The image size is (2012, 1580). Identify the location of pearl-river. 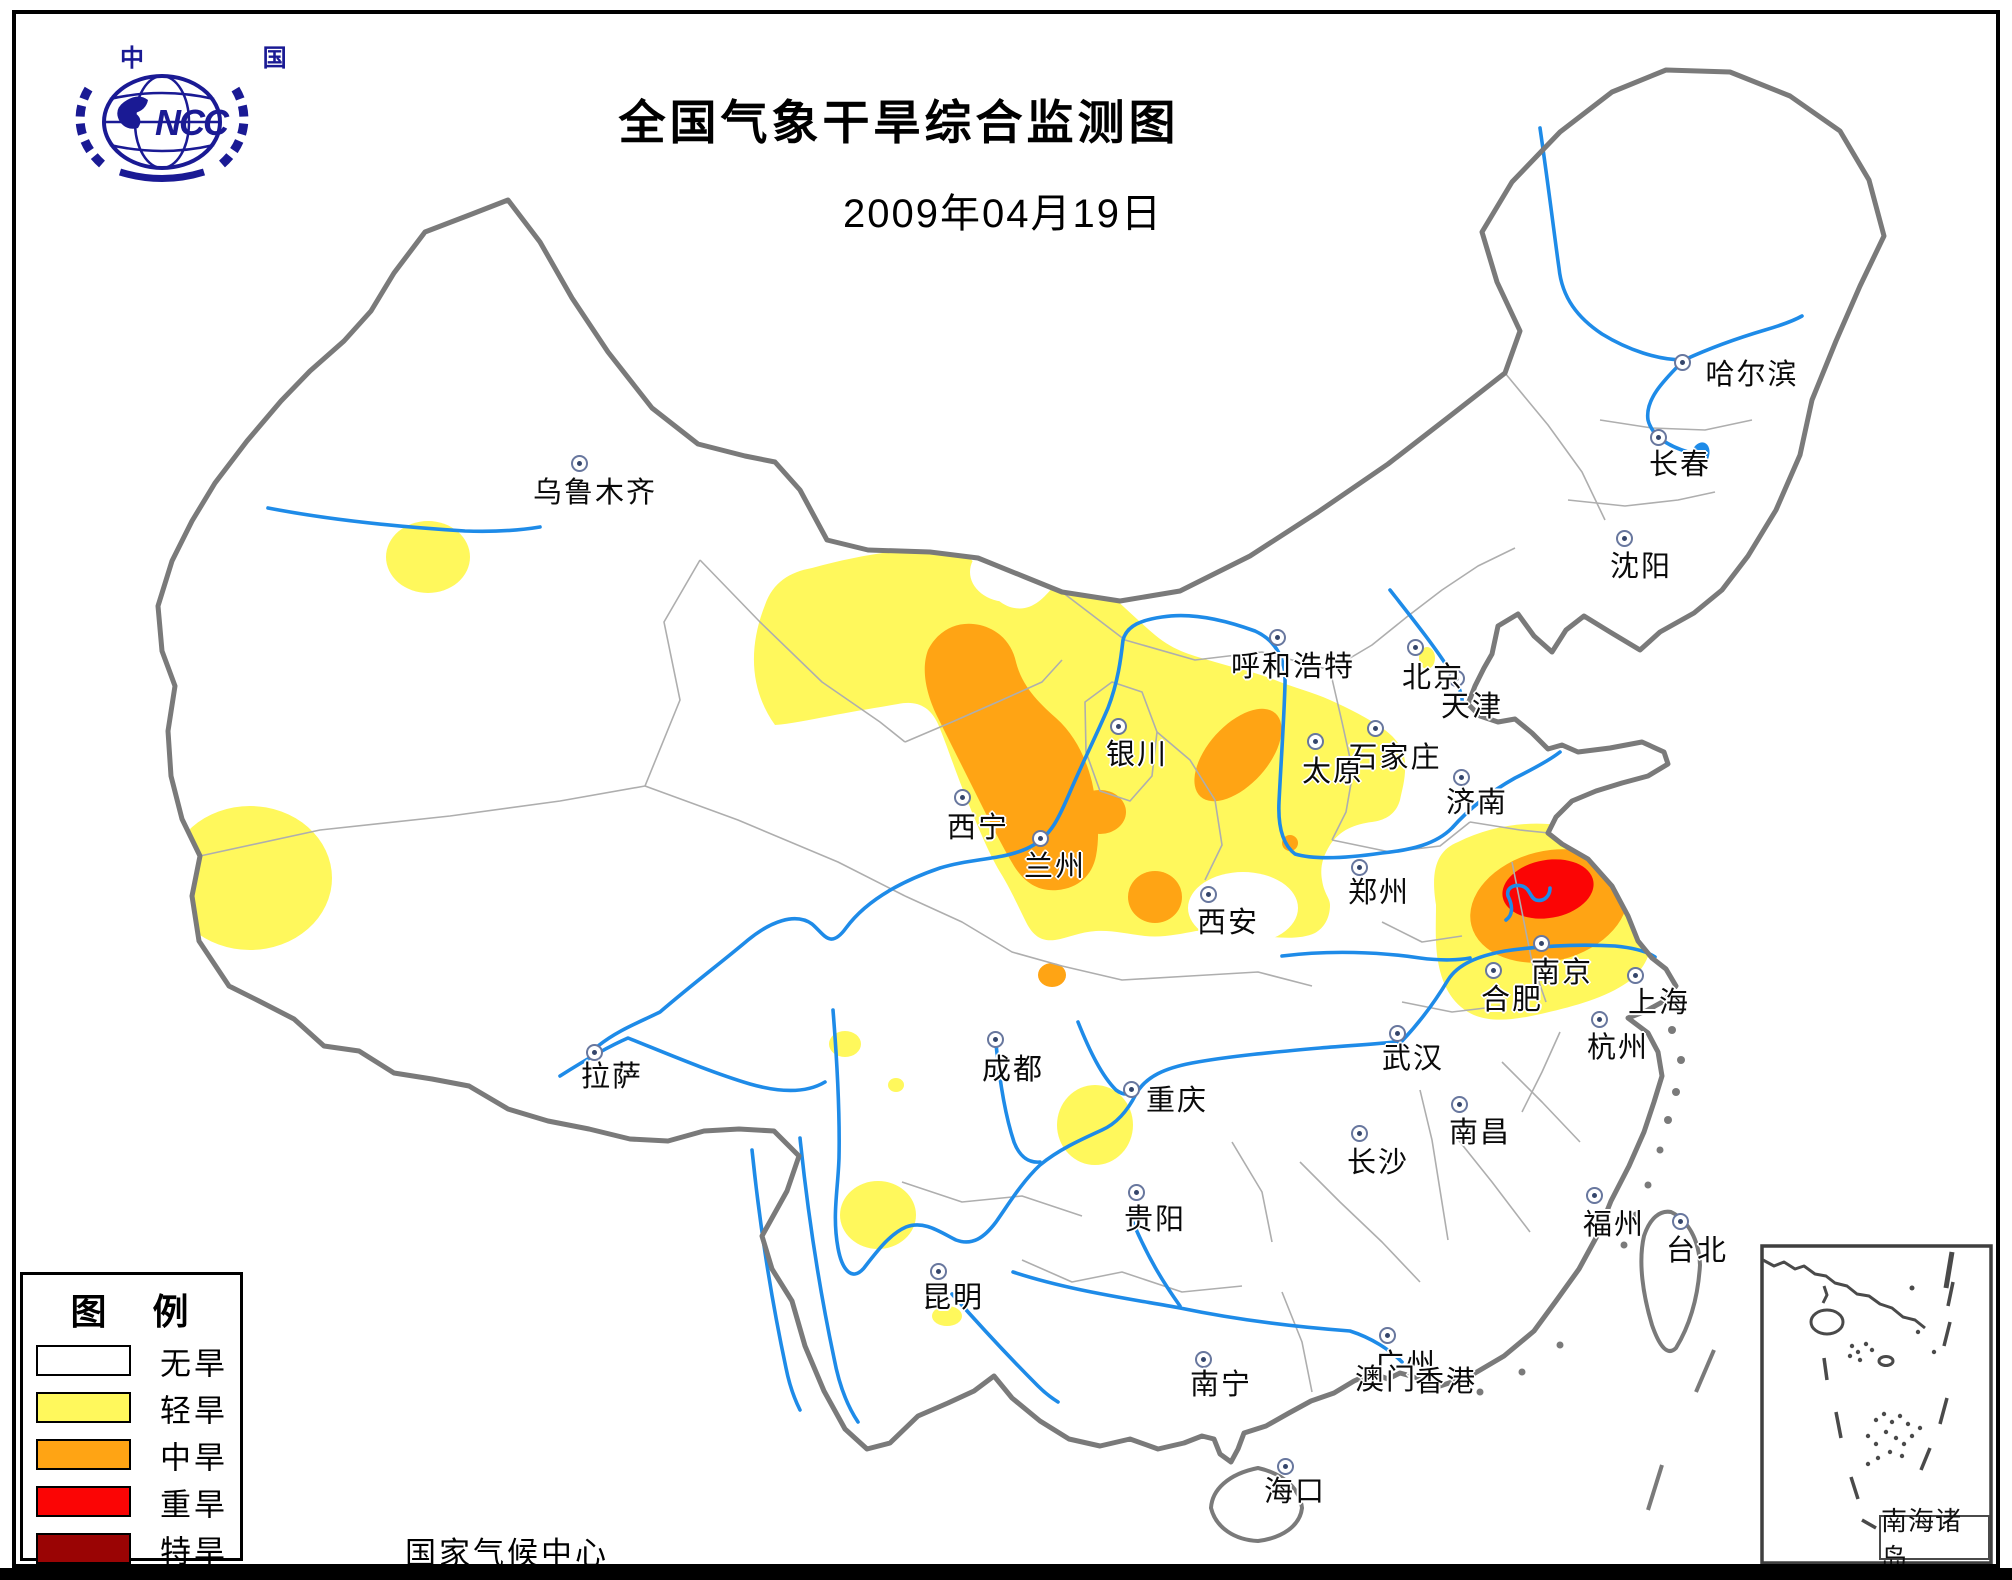
(1207, 1317).